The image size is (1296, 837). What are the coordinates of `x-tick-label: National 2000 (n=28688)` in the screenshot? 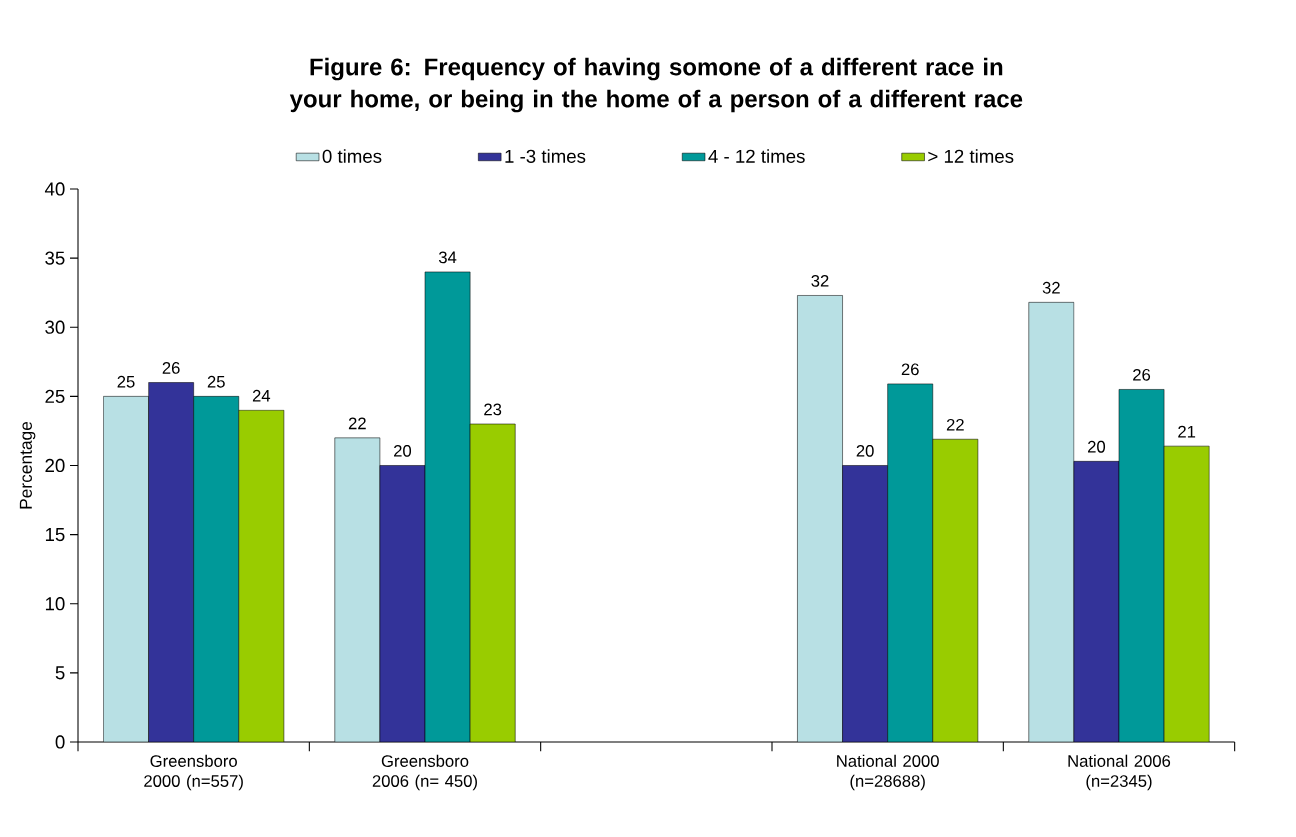 It's located at (888, 772).